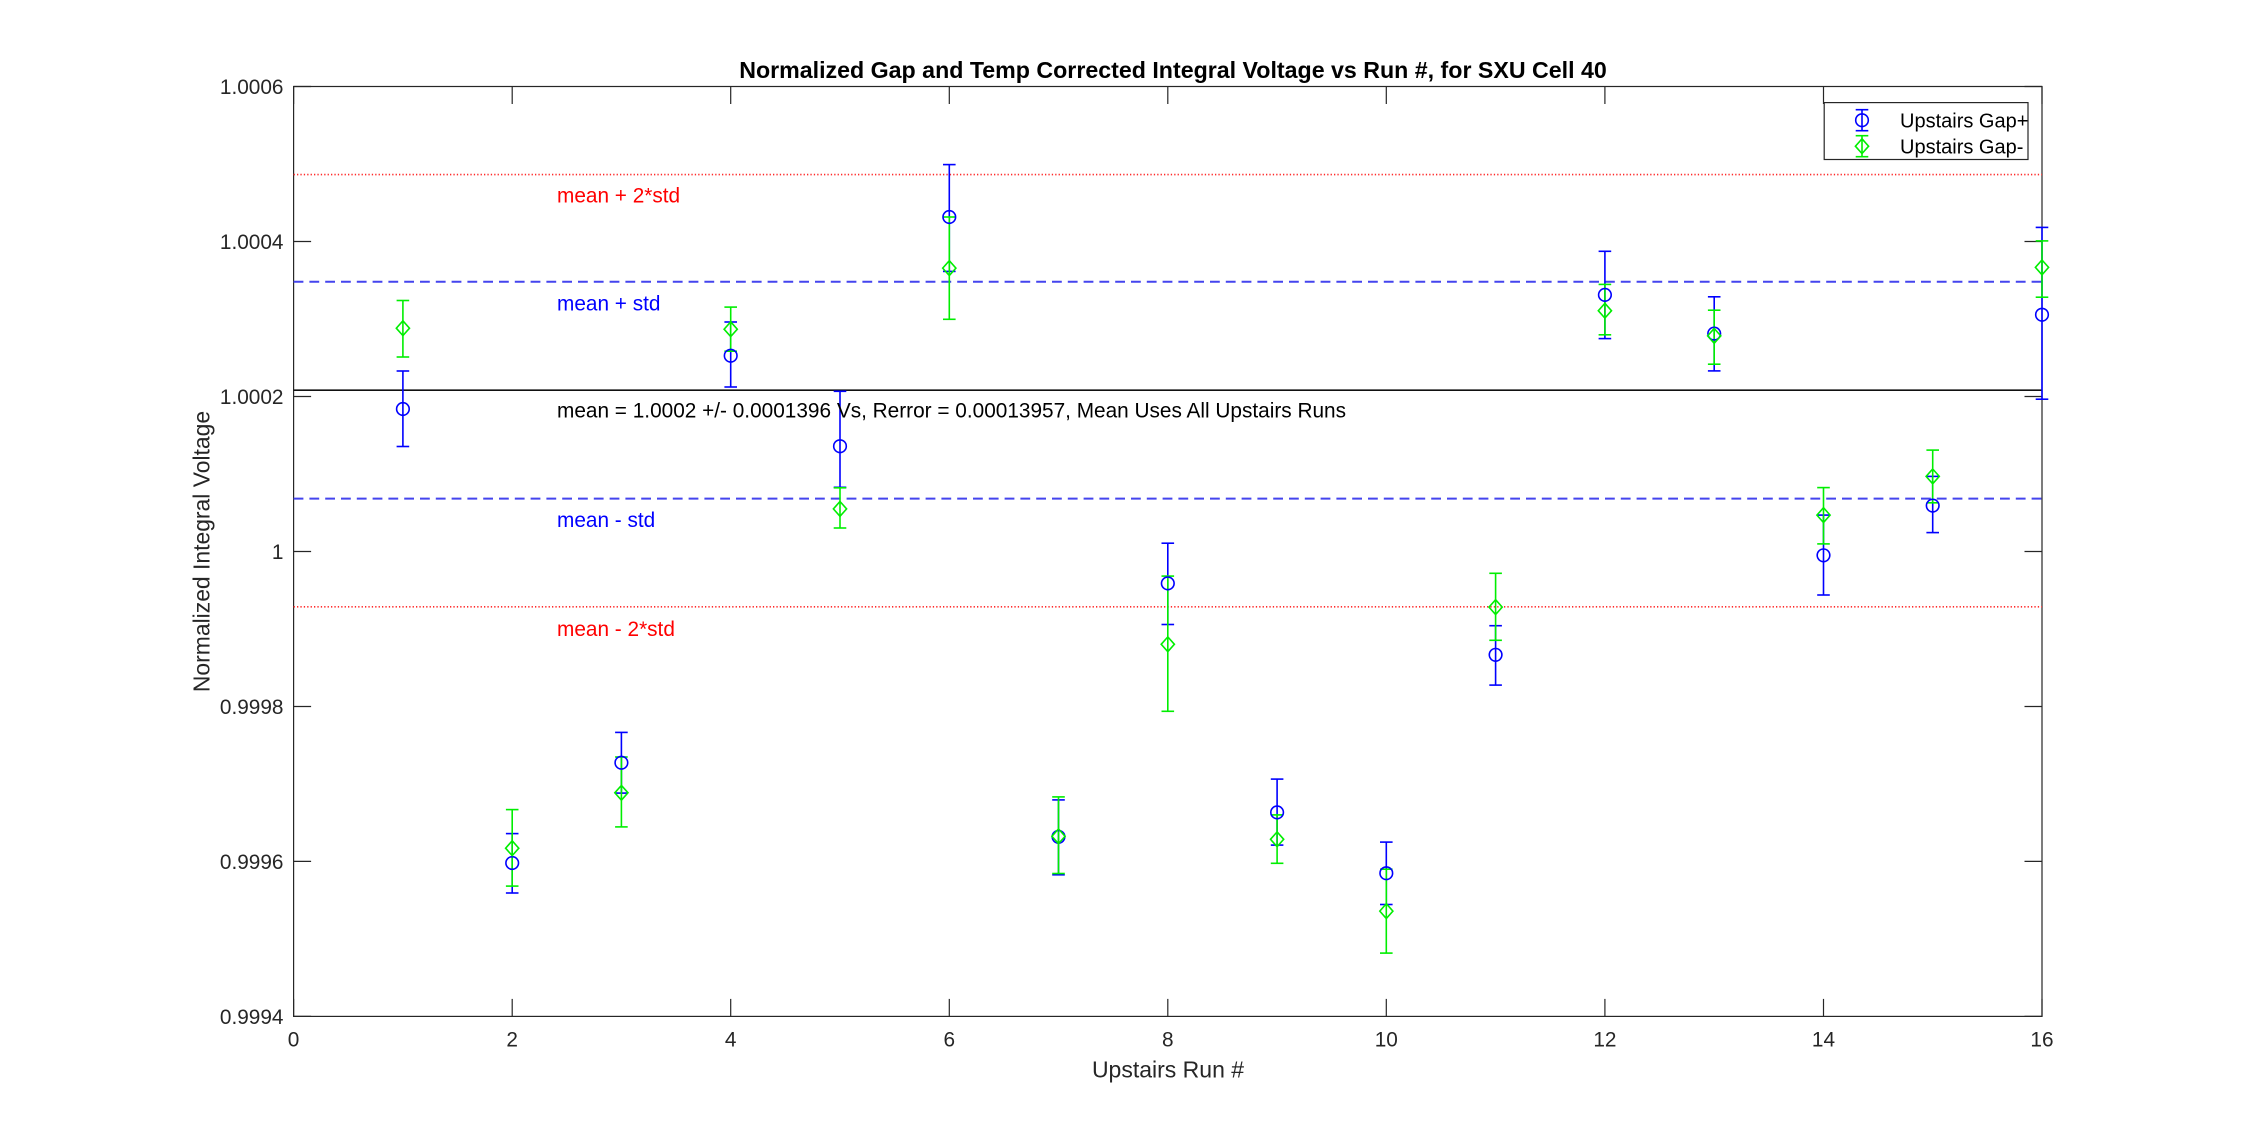 This screenshot has height=1148, width=2258. I want to click on svg-text: 14, so click(1823, 1040).